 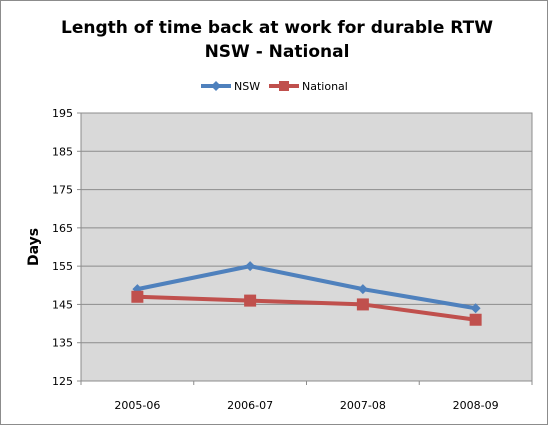 I want to click on series-lines, so click(x=306, y=293).